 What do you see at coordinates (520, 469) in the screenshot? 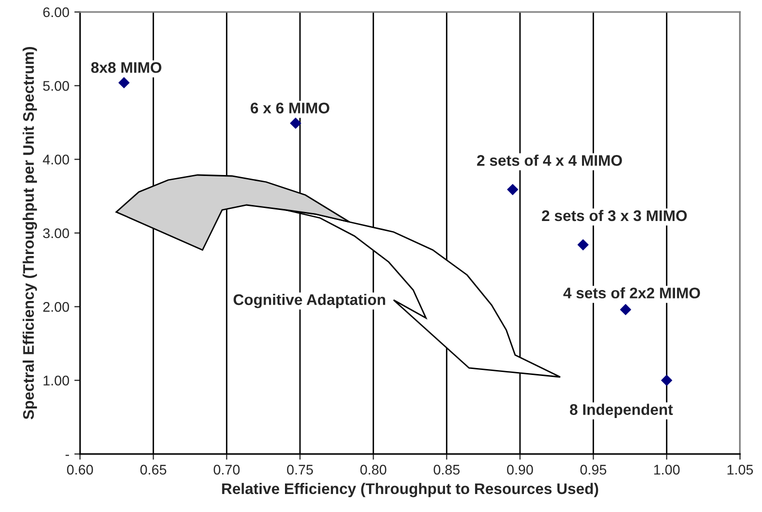
I see `x-tick-label: 0.90` at bounding box center [520, 469].